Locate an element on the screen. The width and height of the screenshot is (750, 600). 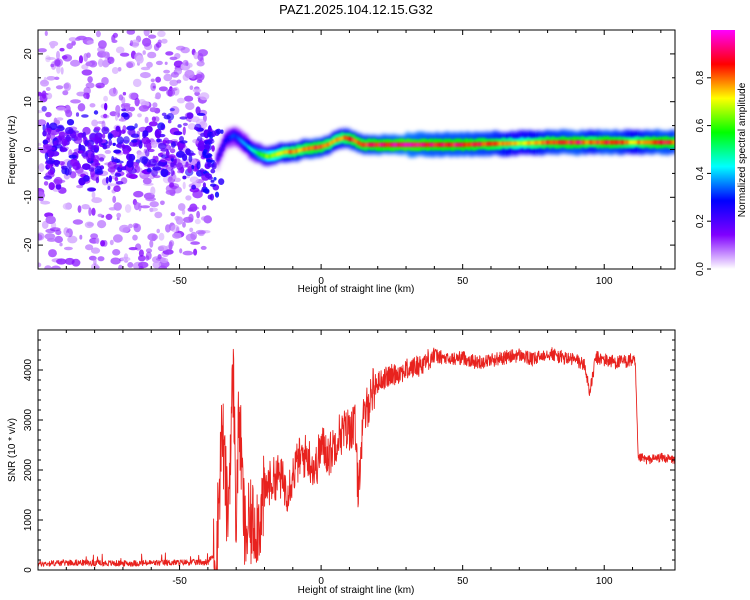
y-tick-label: 4000 is located at coordinates (28, 369).